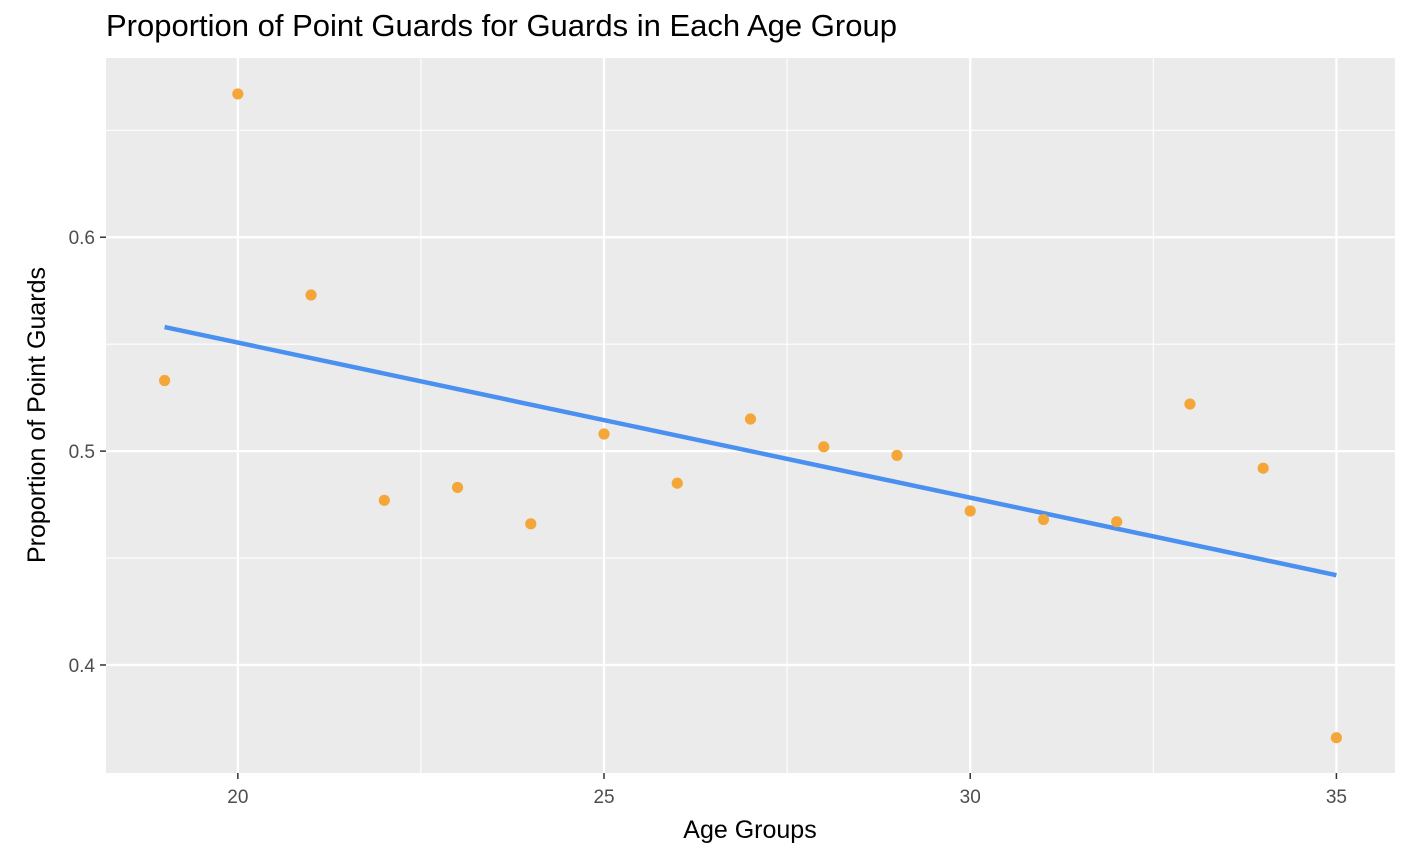 The image size is (1406, 850). Describe the element at coordinates (37, 415) in the screenshot. I see `y-axis-title: Proportion of Point Guards` at that location.